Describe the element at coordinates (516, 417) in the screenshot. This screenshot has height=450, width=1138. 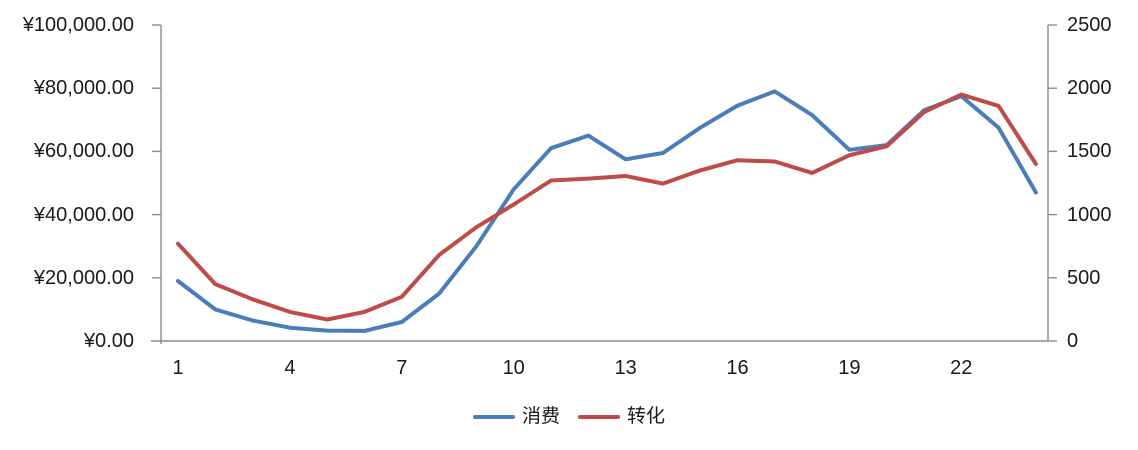
I see `legend-item-xiaofei: 消费` at that location.